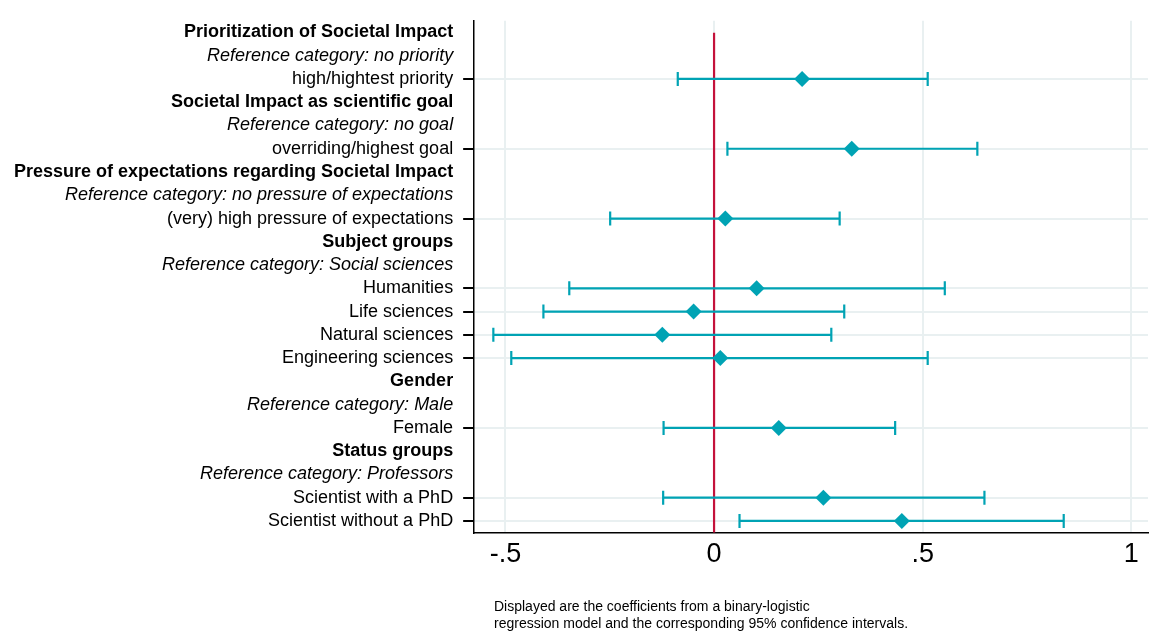 Image resolution: width=1156 pixels, height=637 pixels. Describe the element at coordinates (505, 553) in the screenshot. I see `x-tick-label: -.5` at that location.